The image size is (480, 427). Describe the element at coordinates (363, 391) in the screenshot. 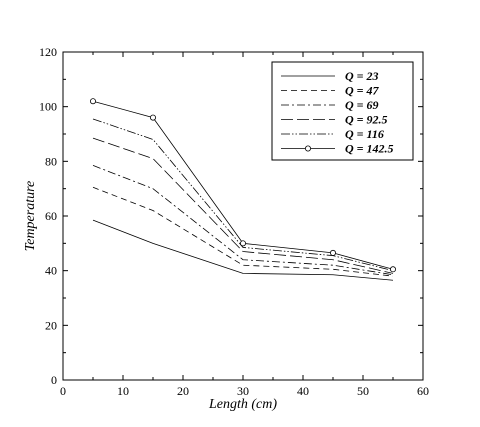

I see `x-tick-label: 50` at that location.